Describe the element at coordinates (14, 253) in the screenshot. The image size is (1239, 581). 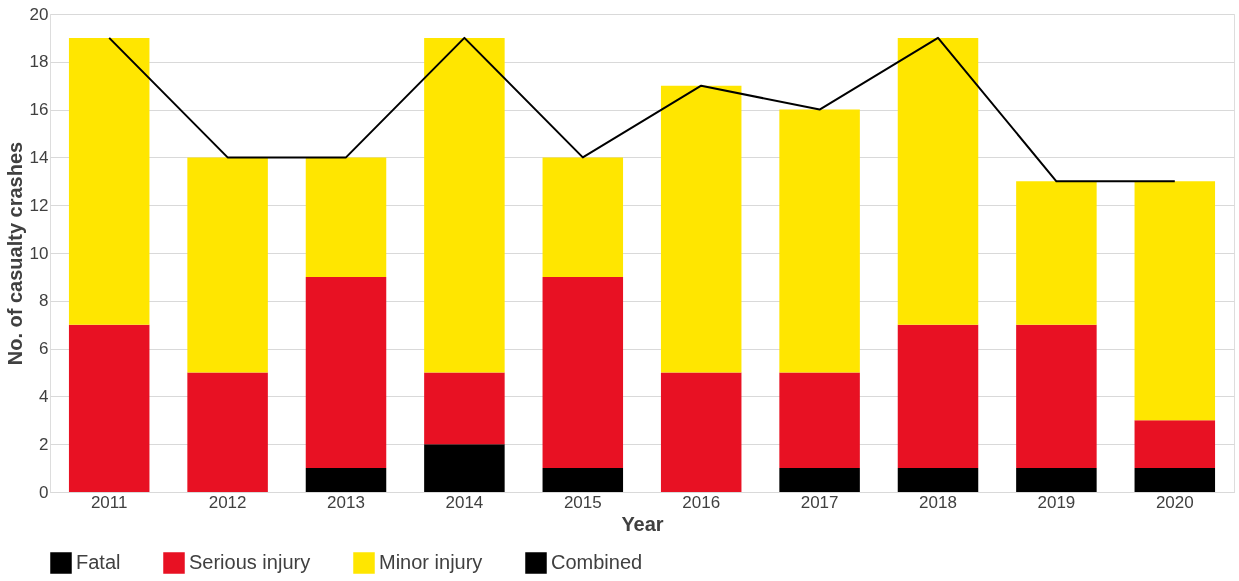
I see `y-axis-title: No. of casualty crashes` at that location.